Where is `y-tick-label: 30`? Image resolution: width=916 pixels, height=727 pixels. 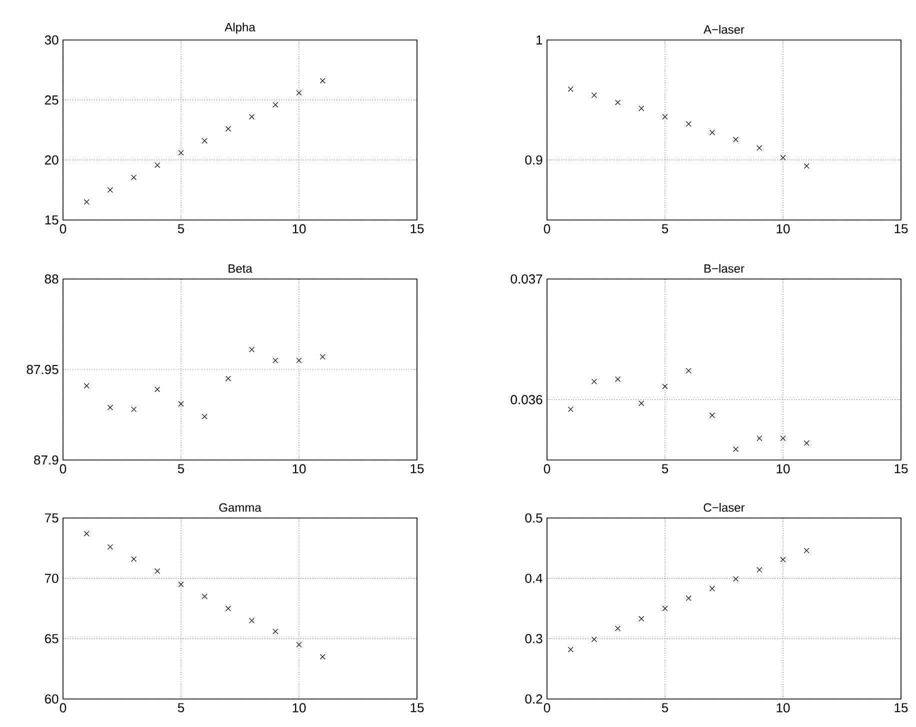 y-tick-label: 30 is located at coordinates (51, 40).